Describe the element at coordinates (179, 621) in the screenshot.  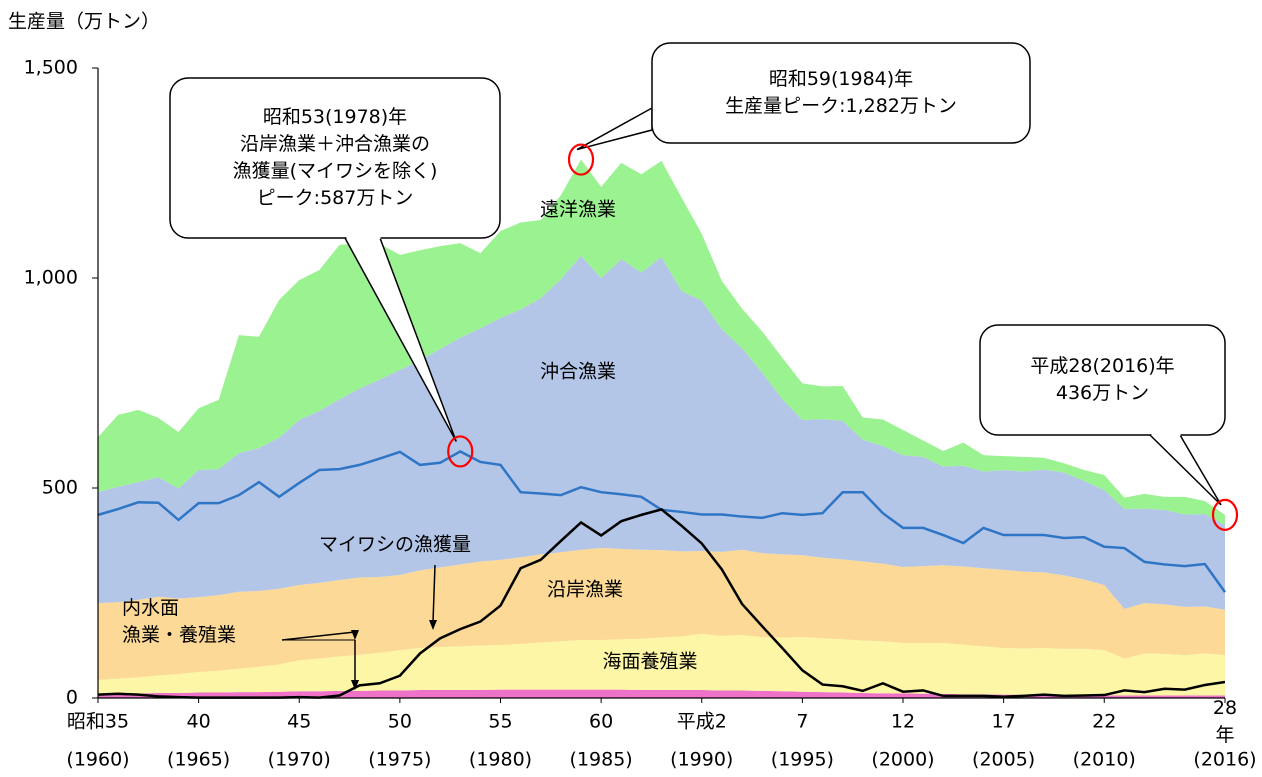
I see `series-label: 内水面 漁業・養殖業` at that location.